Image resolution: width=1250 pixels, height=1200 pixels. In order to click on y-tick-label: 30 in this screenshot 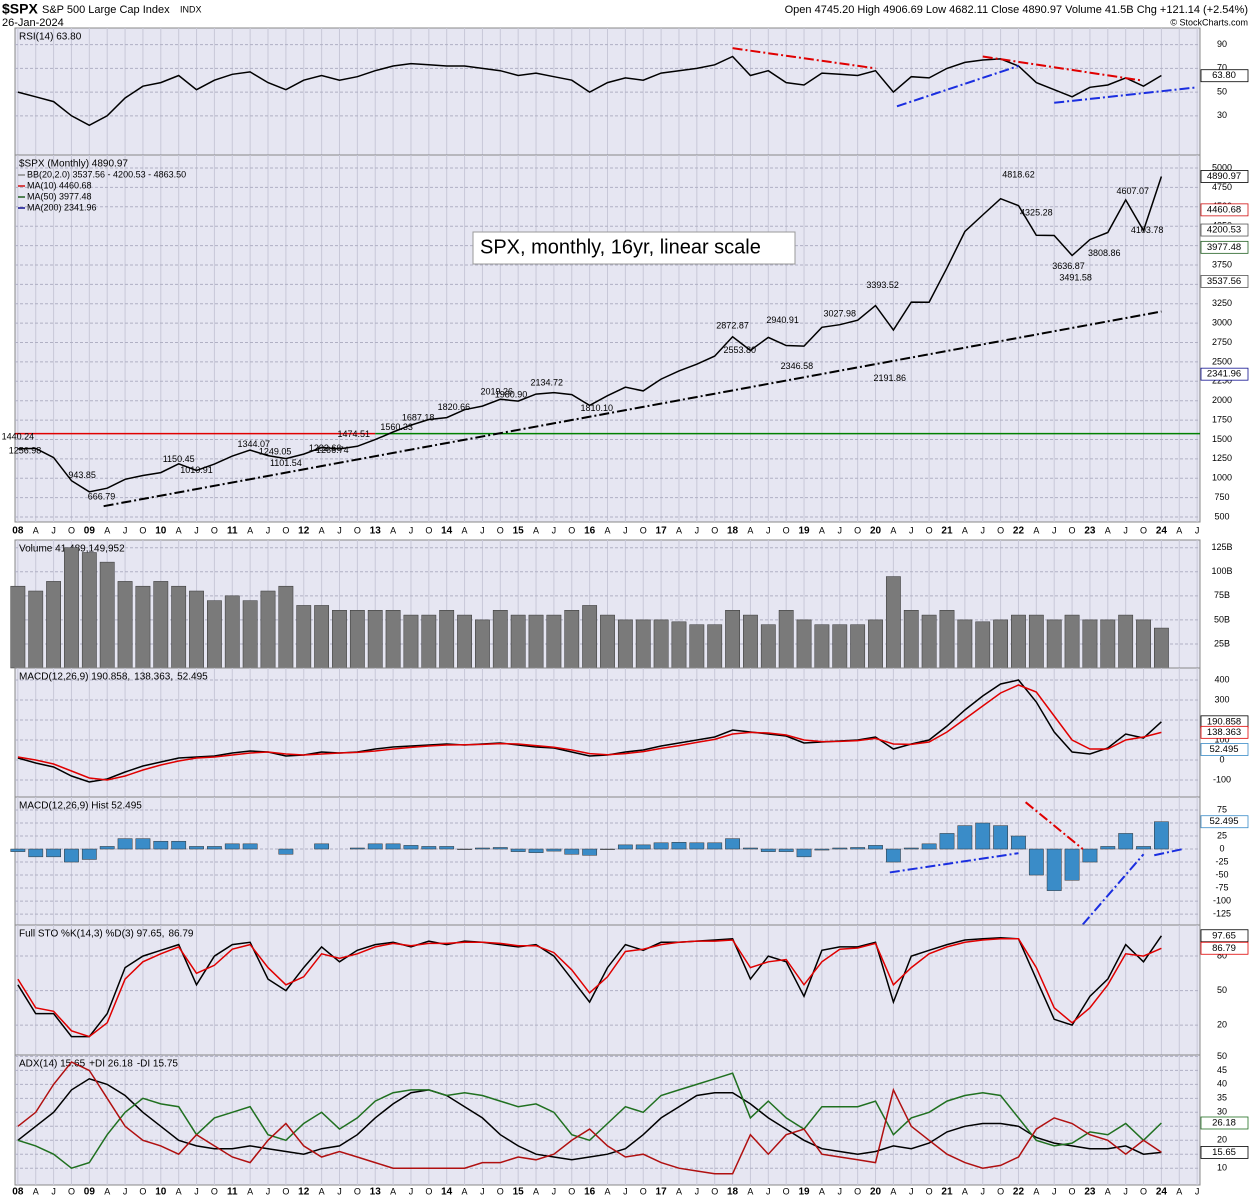, I will do `click(1222, 1112)`.